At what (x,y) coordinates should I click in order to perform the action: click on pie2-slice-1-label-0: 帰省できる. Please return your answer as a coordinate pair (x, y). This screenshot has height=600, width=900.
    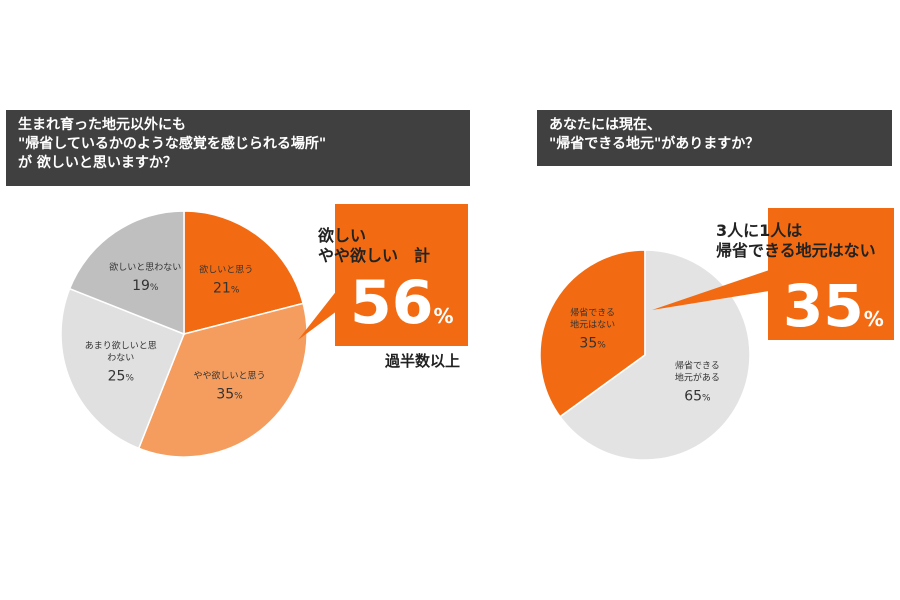
    Looking at the image, I should click on (697, 366).